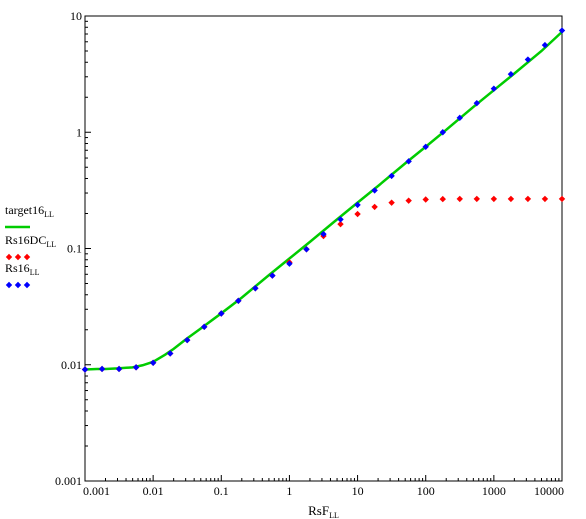 This screenshot has height=519, width=586. Describe the element at coordinates (79, 132) in the screenshot. I see `y-tick-label: 1` at that location.